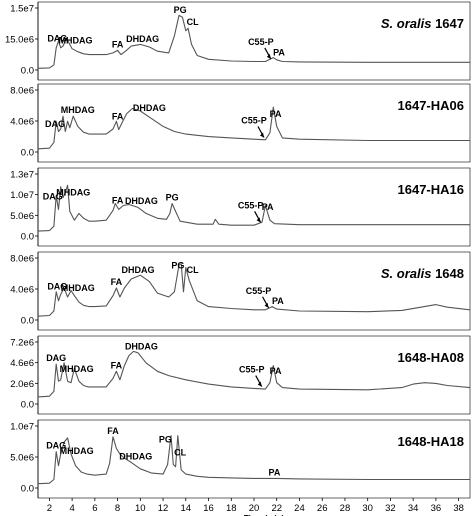 Image resolution: width=474 pixels, height=516 pixels. What do you see at coordinates (208, 508) in the screenshot?
I see `x-tick-label: 16` at bounding box center [208, 508].